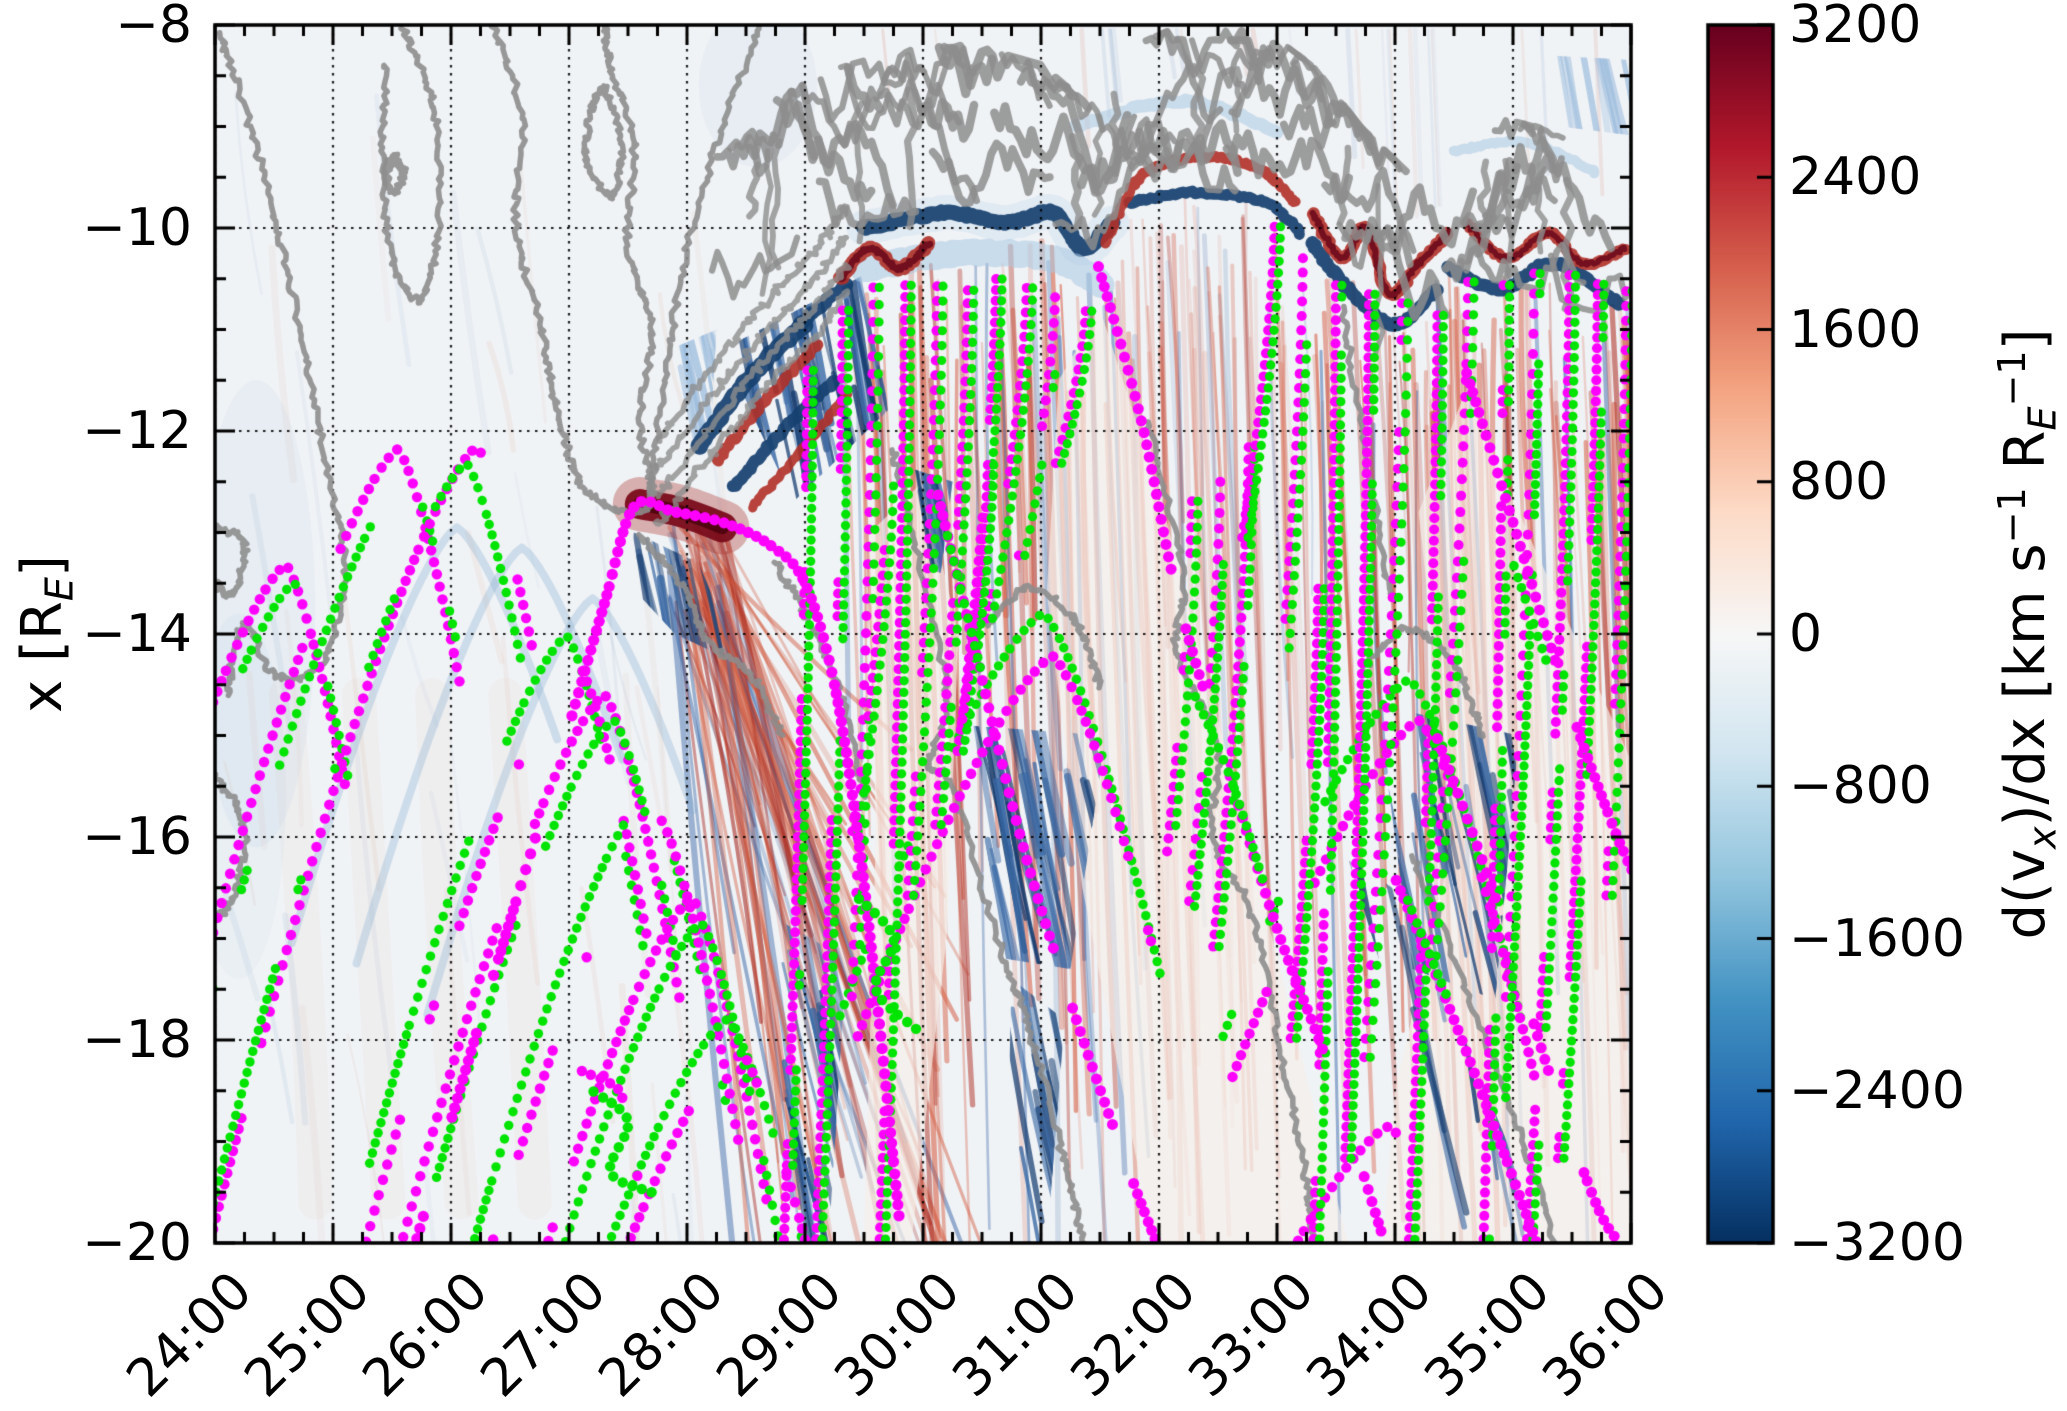 Image resolution: width=2067 pixels, height=1411 pixels. Describe the element at coordinates (1855, 329) in the screenshot. I see `colorbar-tick-label: 1600` at that location.